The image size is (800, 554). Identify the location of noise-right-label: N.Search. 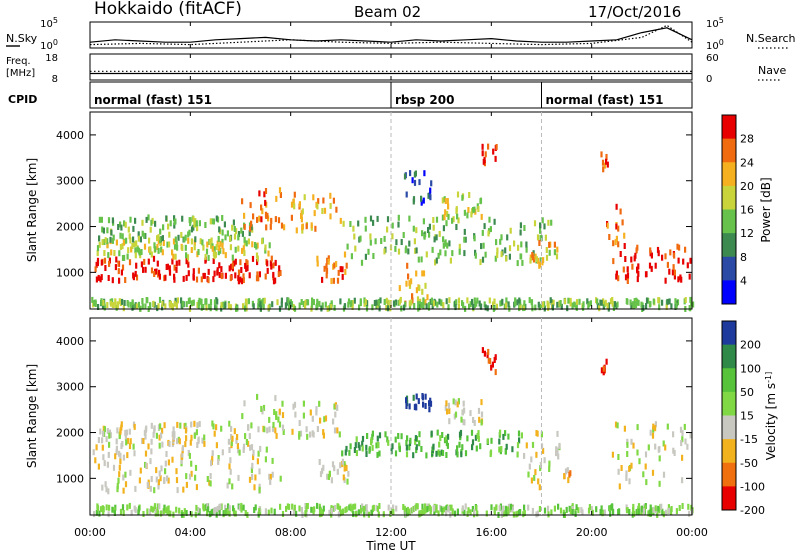
(771, 38).